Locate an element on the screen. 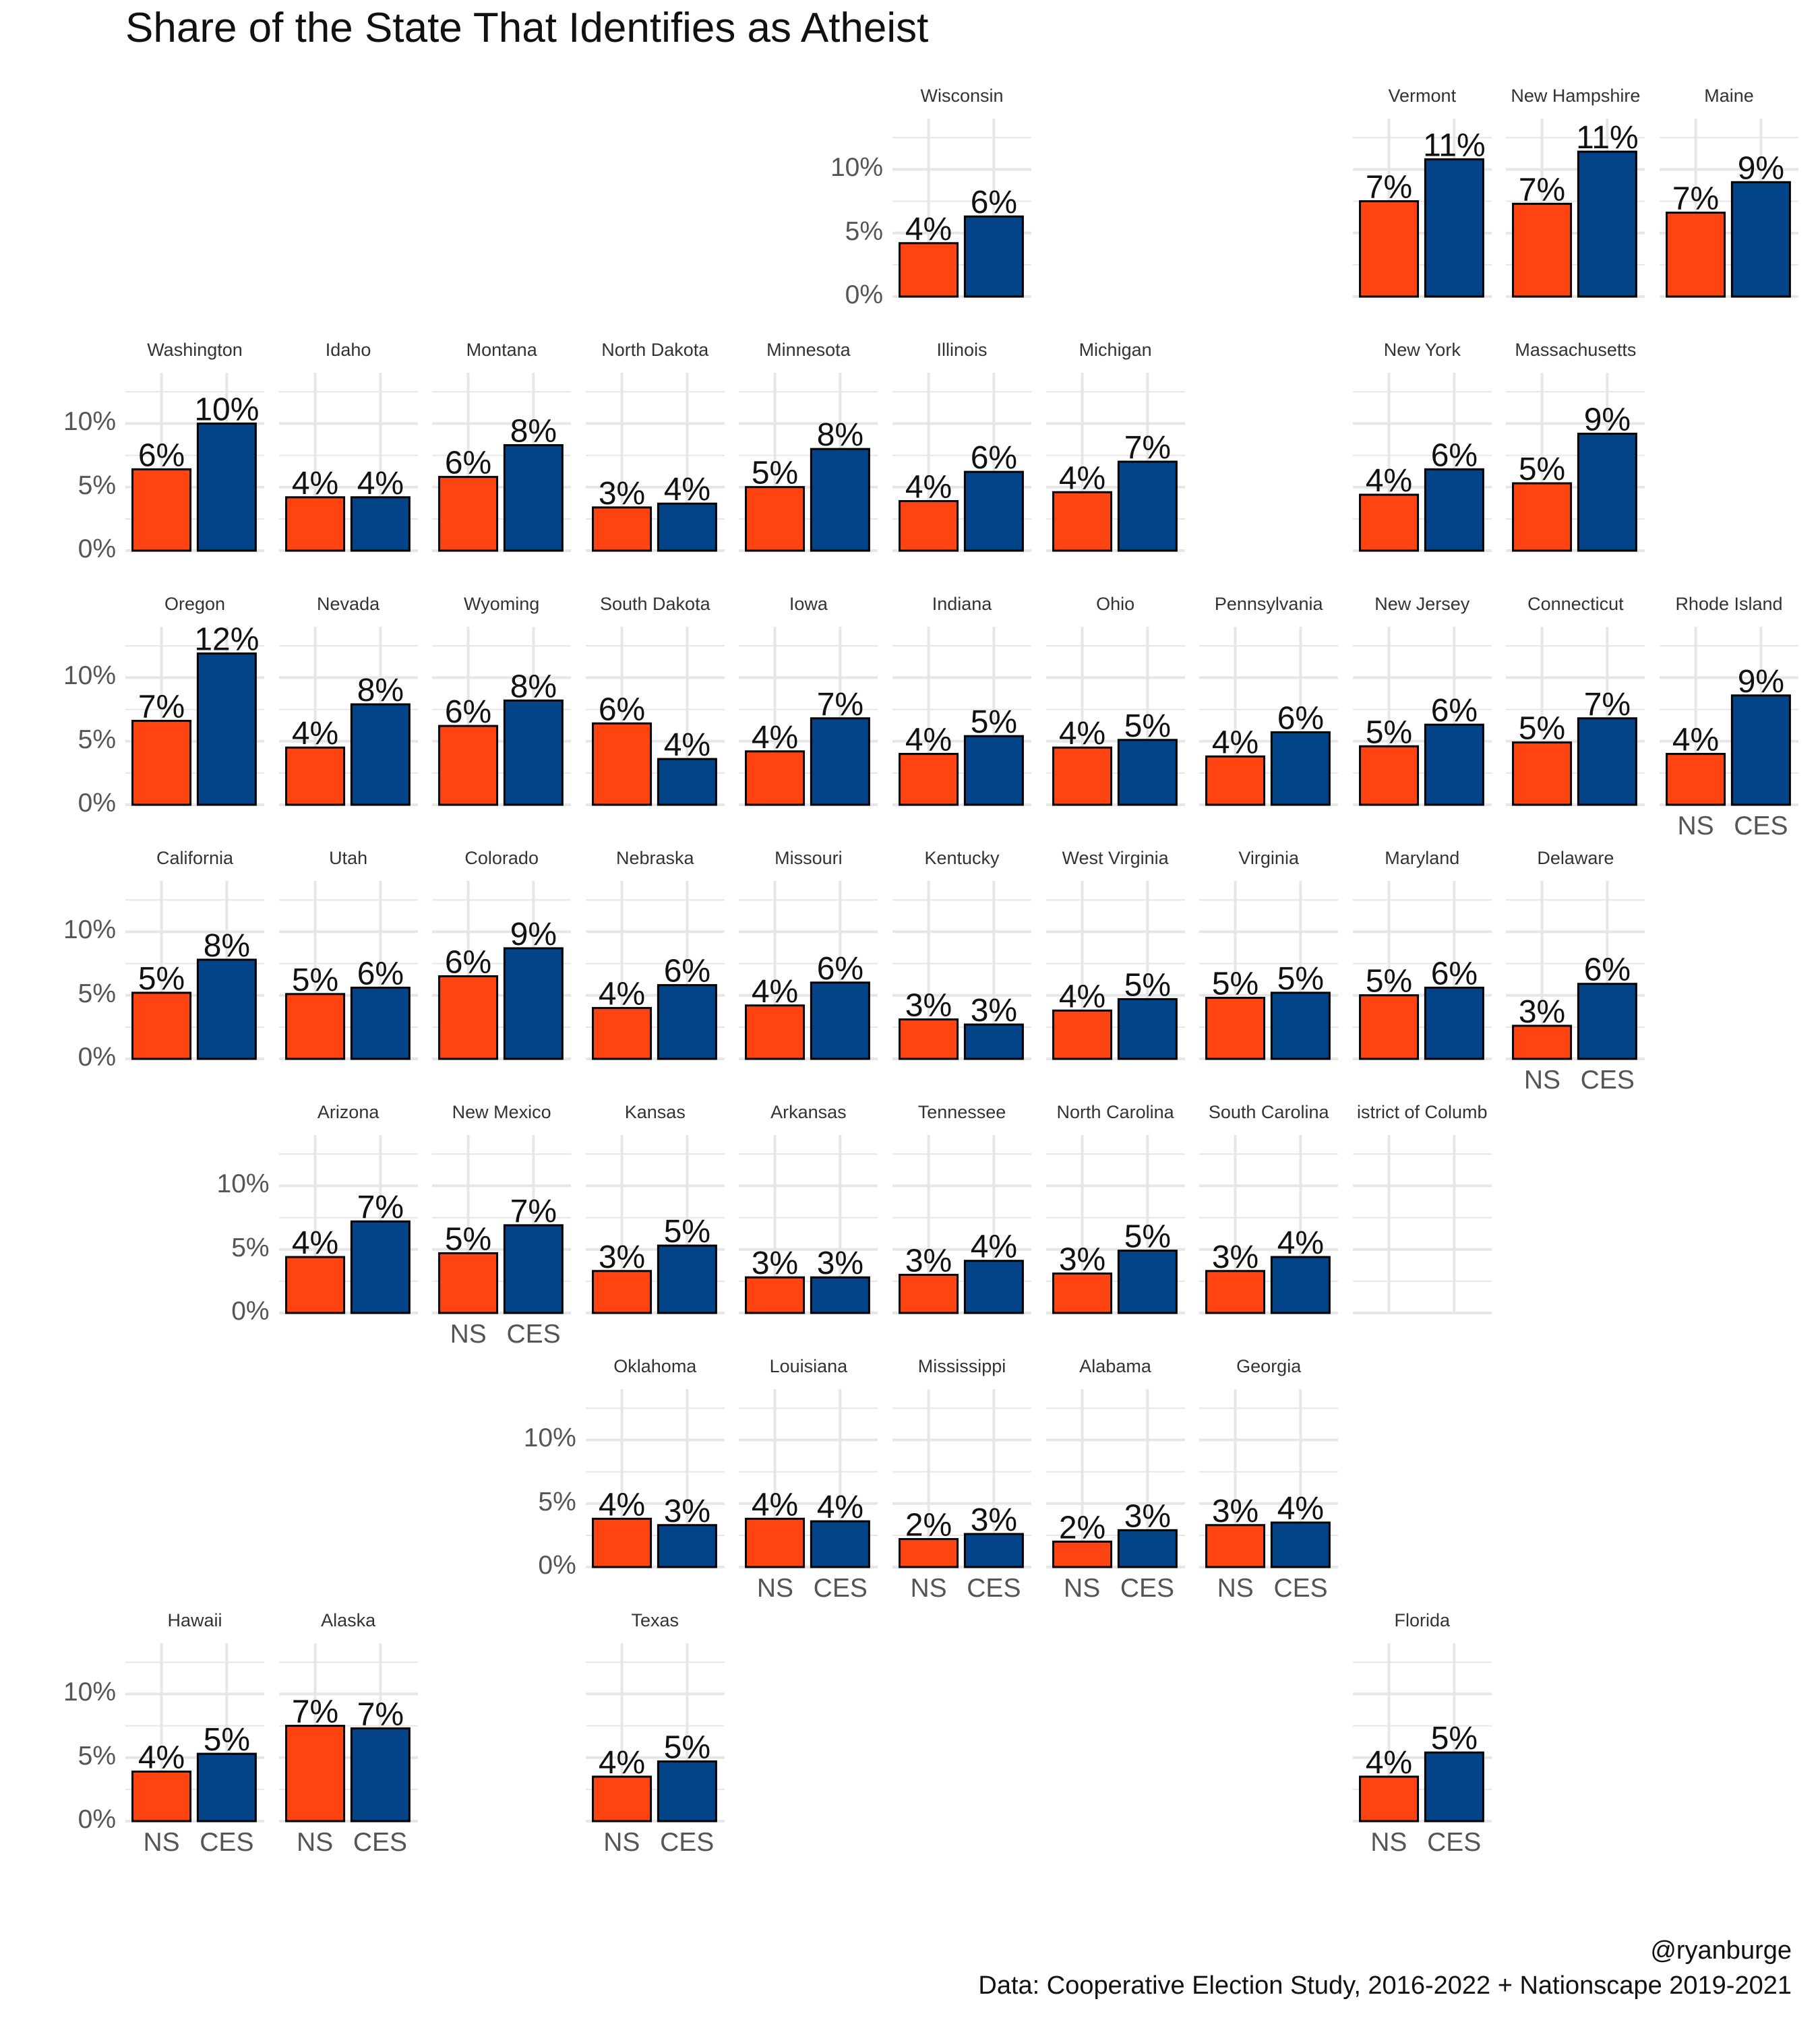  panel-title: New York is located at coordinates (1422, 350).